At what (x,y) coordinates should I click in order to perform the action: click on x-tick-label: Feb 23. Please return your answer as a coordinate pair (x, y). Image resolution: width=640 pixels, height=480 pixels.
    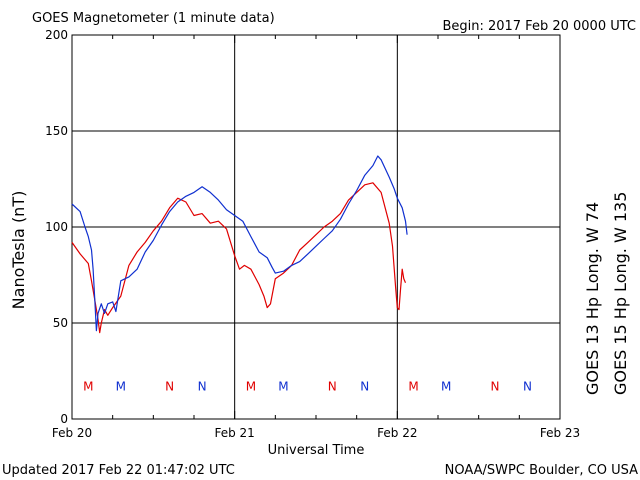
    Looking at the image, I should click on (560, 433).